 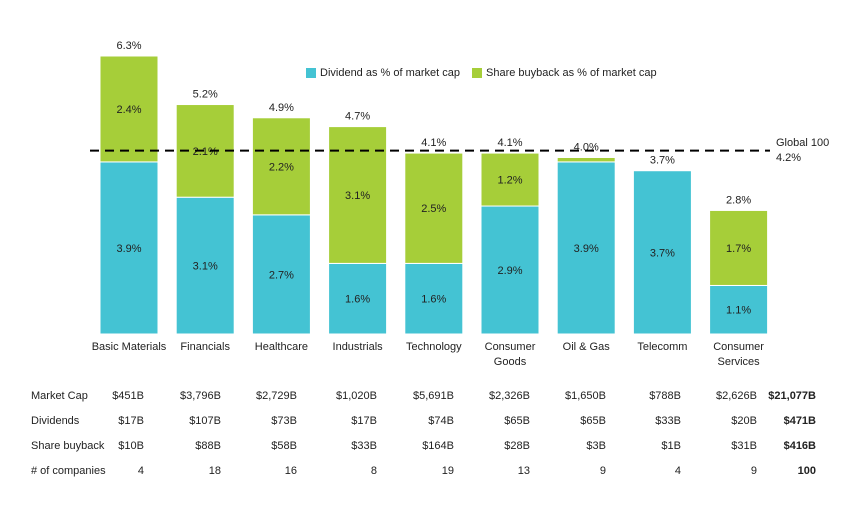 What do you see at coordinates (671, 446) in the screenshot?
I see `table-cell: $1B` at bounding box center [671, 446].